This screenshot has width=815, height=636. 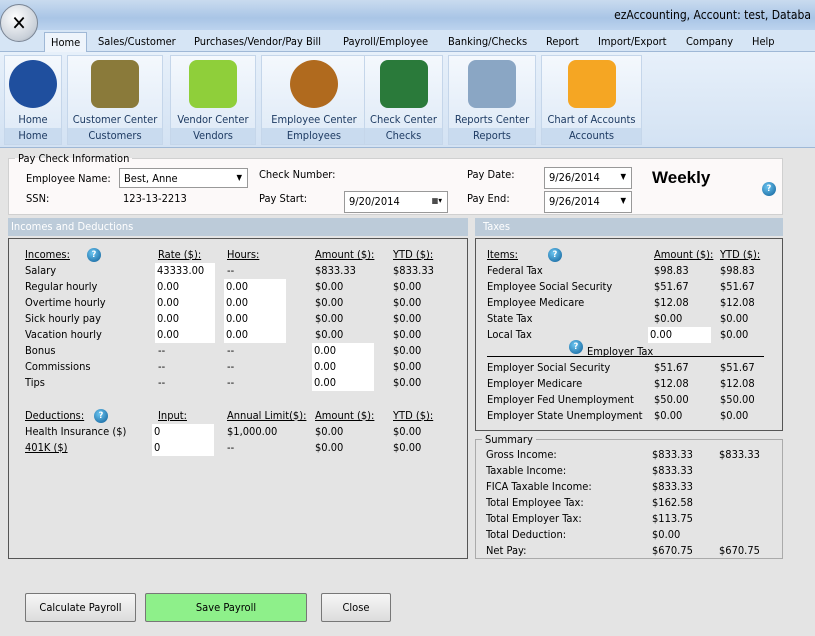 What do you see at coordinates (413, 254) in the screenshot?
I see `income-col-header: YTD ($):` at bounding box center [413, 254].